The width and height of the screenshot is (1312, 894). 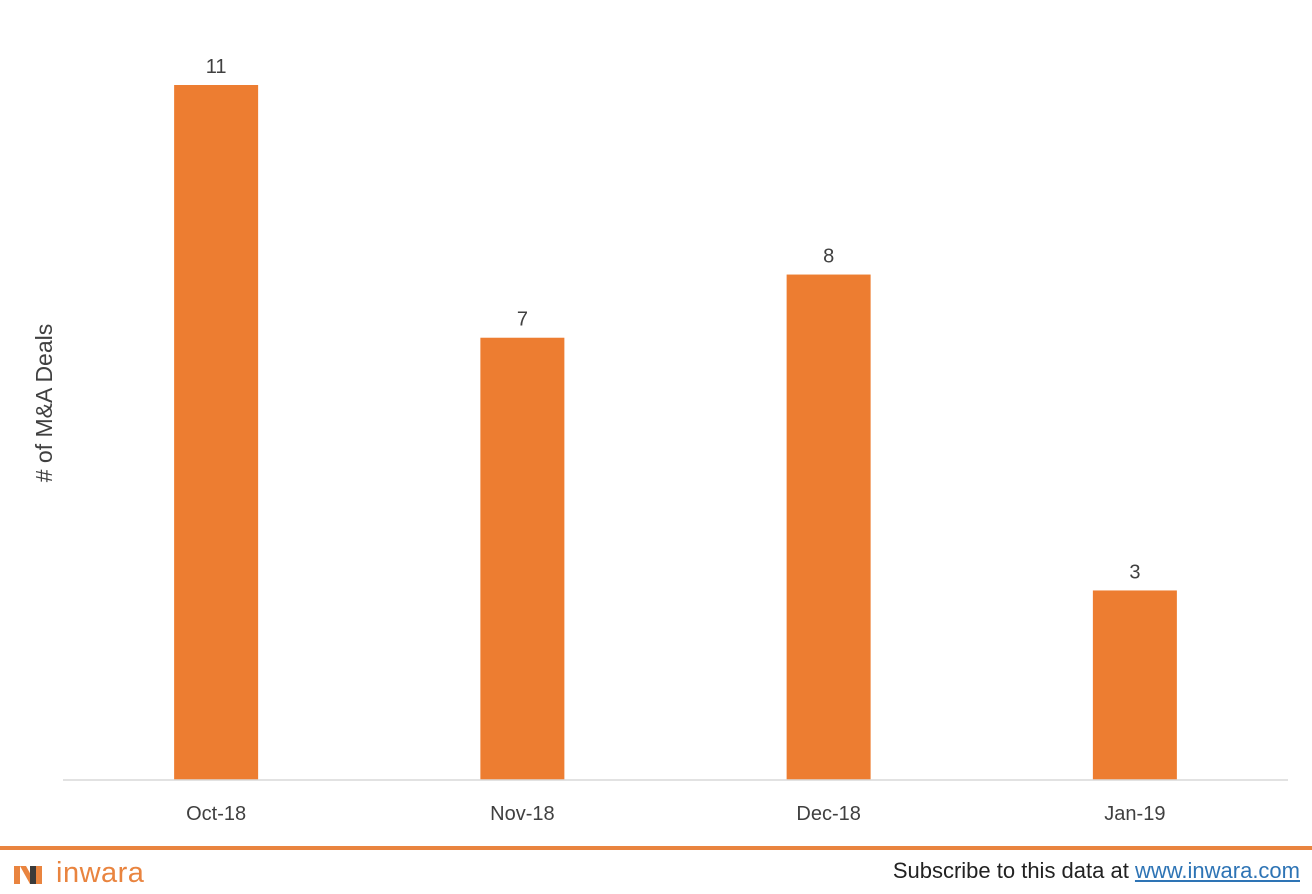 I want to click on footer-divider, so click(x=656, y=848).